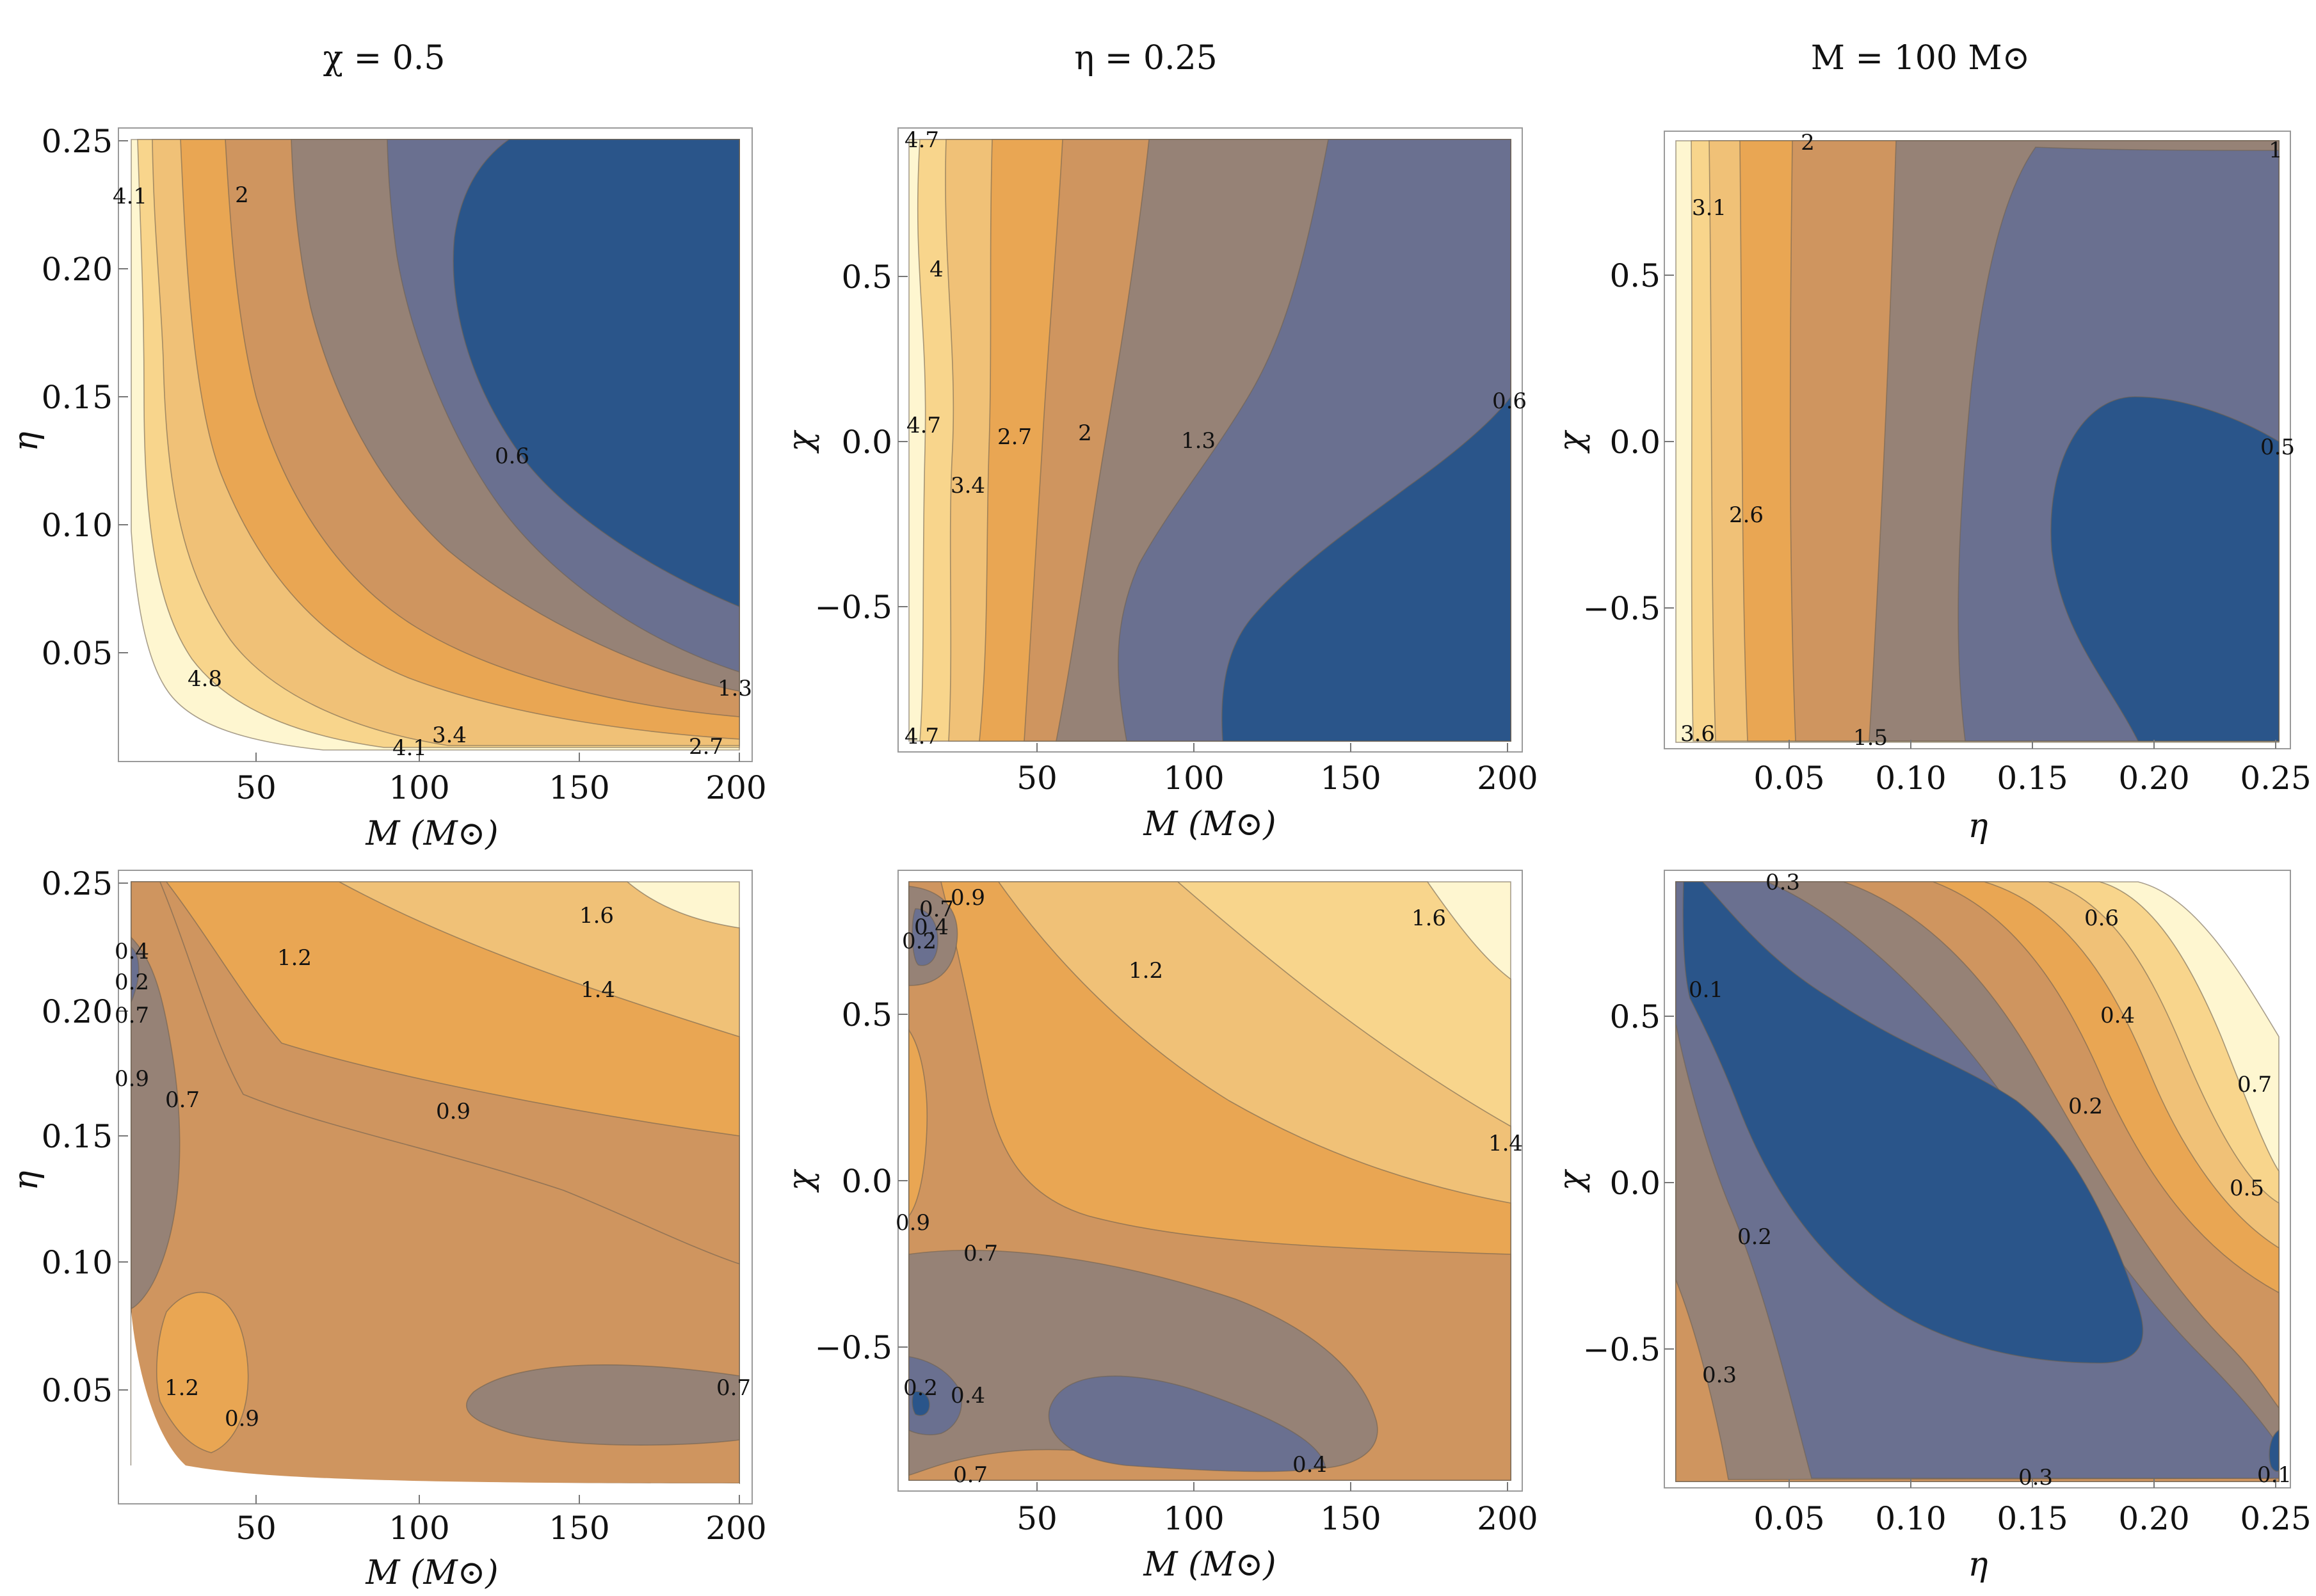 The width and height of the screenshot is (2316, 1596). I want to click on contour-label: 3.4, so click(968, 486).